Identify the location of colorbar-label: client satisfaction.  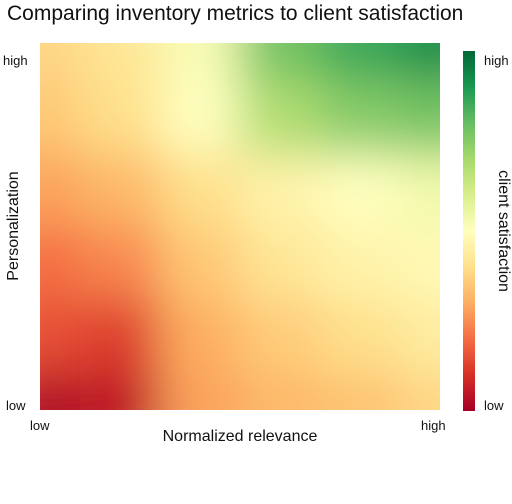
(503, 231).